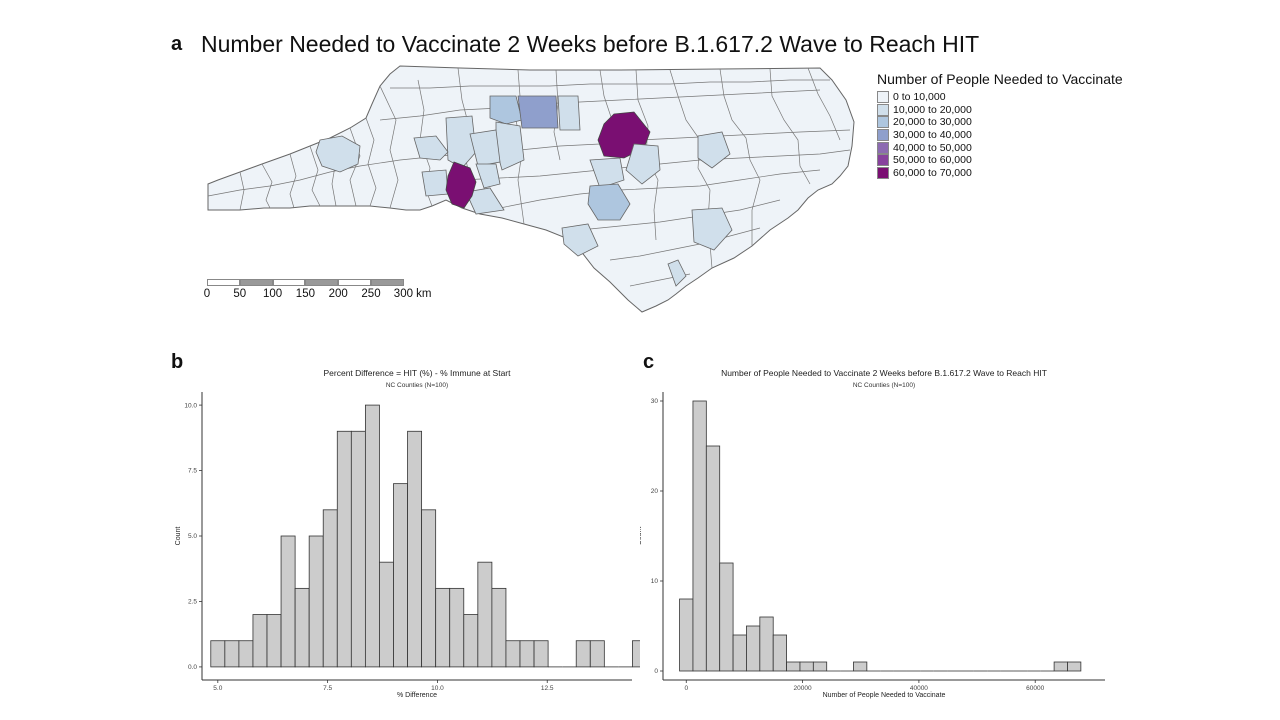  Describe the element at coordinates (609, 202) in the screenshot. I see `county-cumberland` at that location.